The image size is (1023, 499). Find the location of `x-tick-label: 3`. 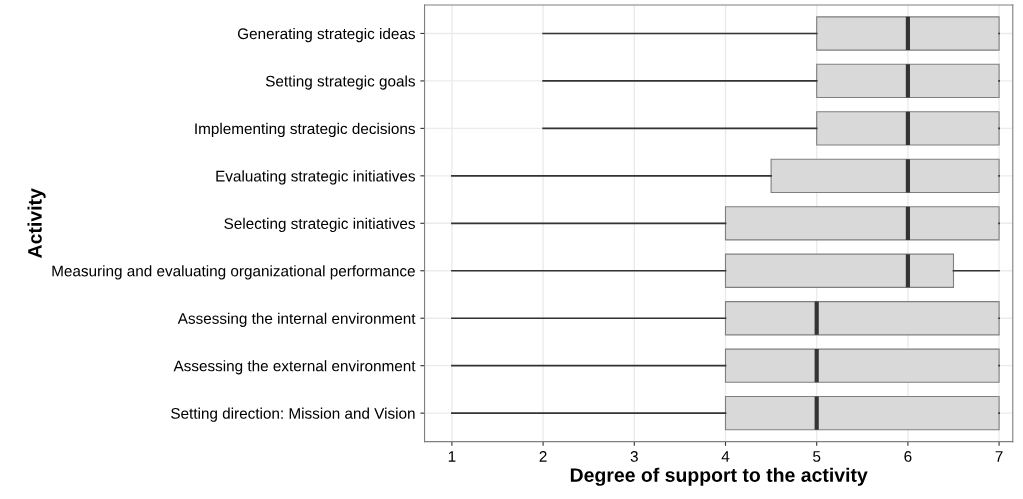

x-tick-label: 3 is located at coordinates (634, 456).